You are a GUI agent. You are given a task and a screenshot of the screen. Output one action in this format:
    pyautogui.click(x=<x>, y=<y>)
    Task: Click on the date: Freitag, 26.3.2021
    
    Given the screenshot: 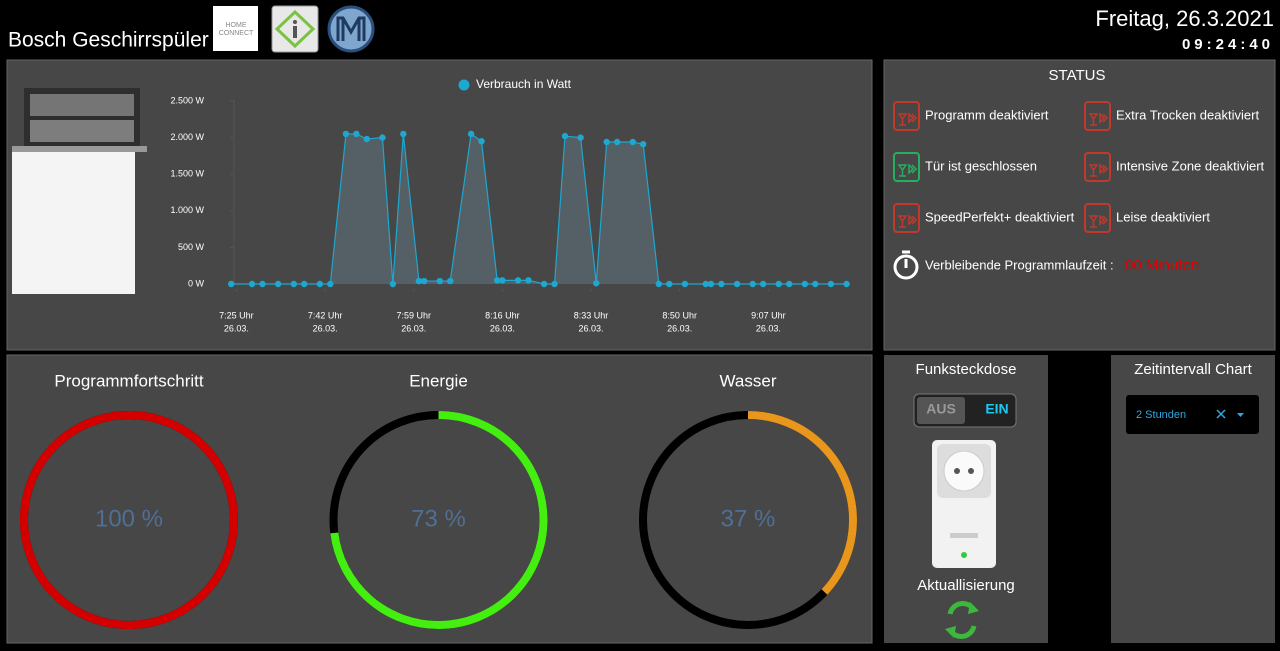 What is the action you would take?
    pyautogui.click(x=1184, y=18)
    